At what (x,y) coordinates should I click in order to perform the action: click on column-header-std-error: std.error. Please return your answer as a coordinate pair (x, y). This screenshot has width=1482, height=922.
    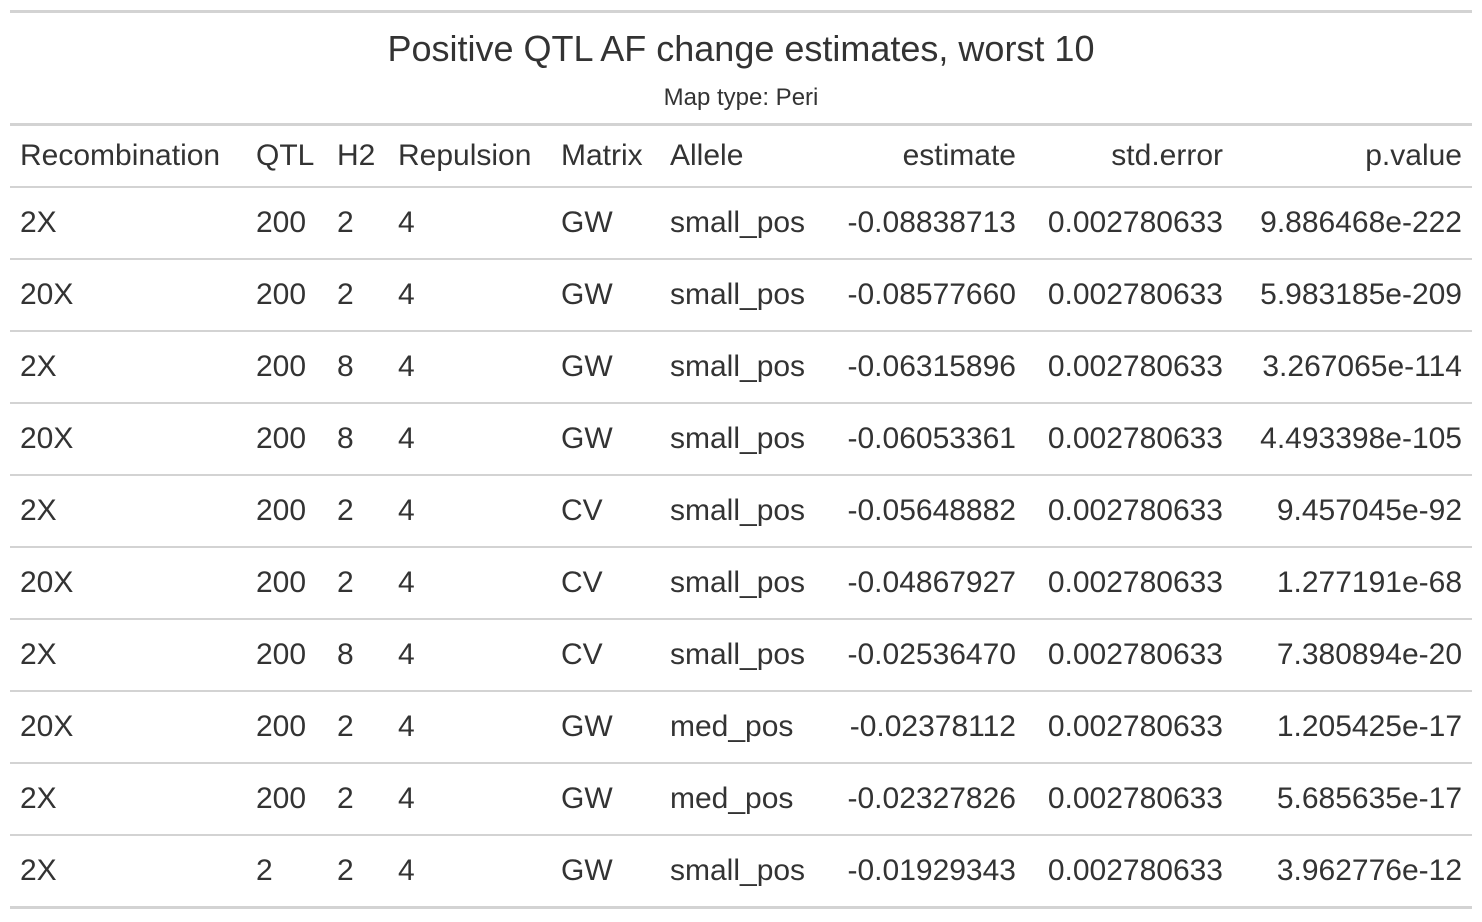
    Looking at the image, I should click on (1129, 157).